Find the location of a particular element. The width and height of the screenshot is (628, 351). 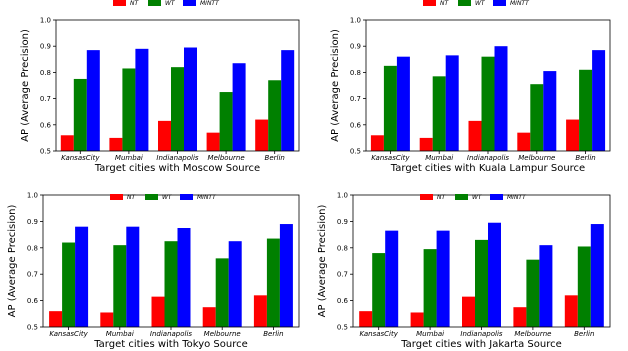

x-axis-label: Target cities with Moscow Source is located at coordinates (177, 168).